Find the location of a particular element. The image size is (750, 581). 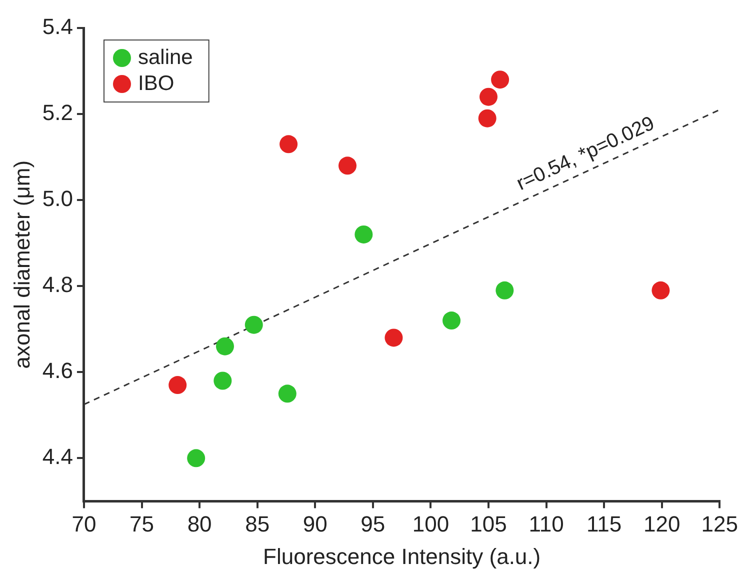

x-tick-label: 85 is located at coordinates (257, 523).